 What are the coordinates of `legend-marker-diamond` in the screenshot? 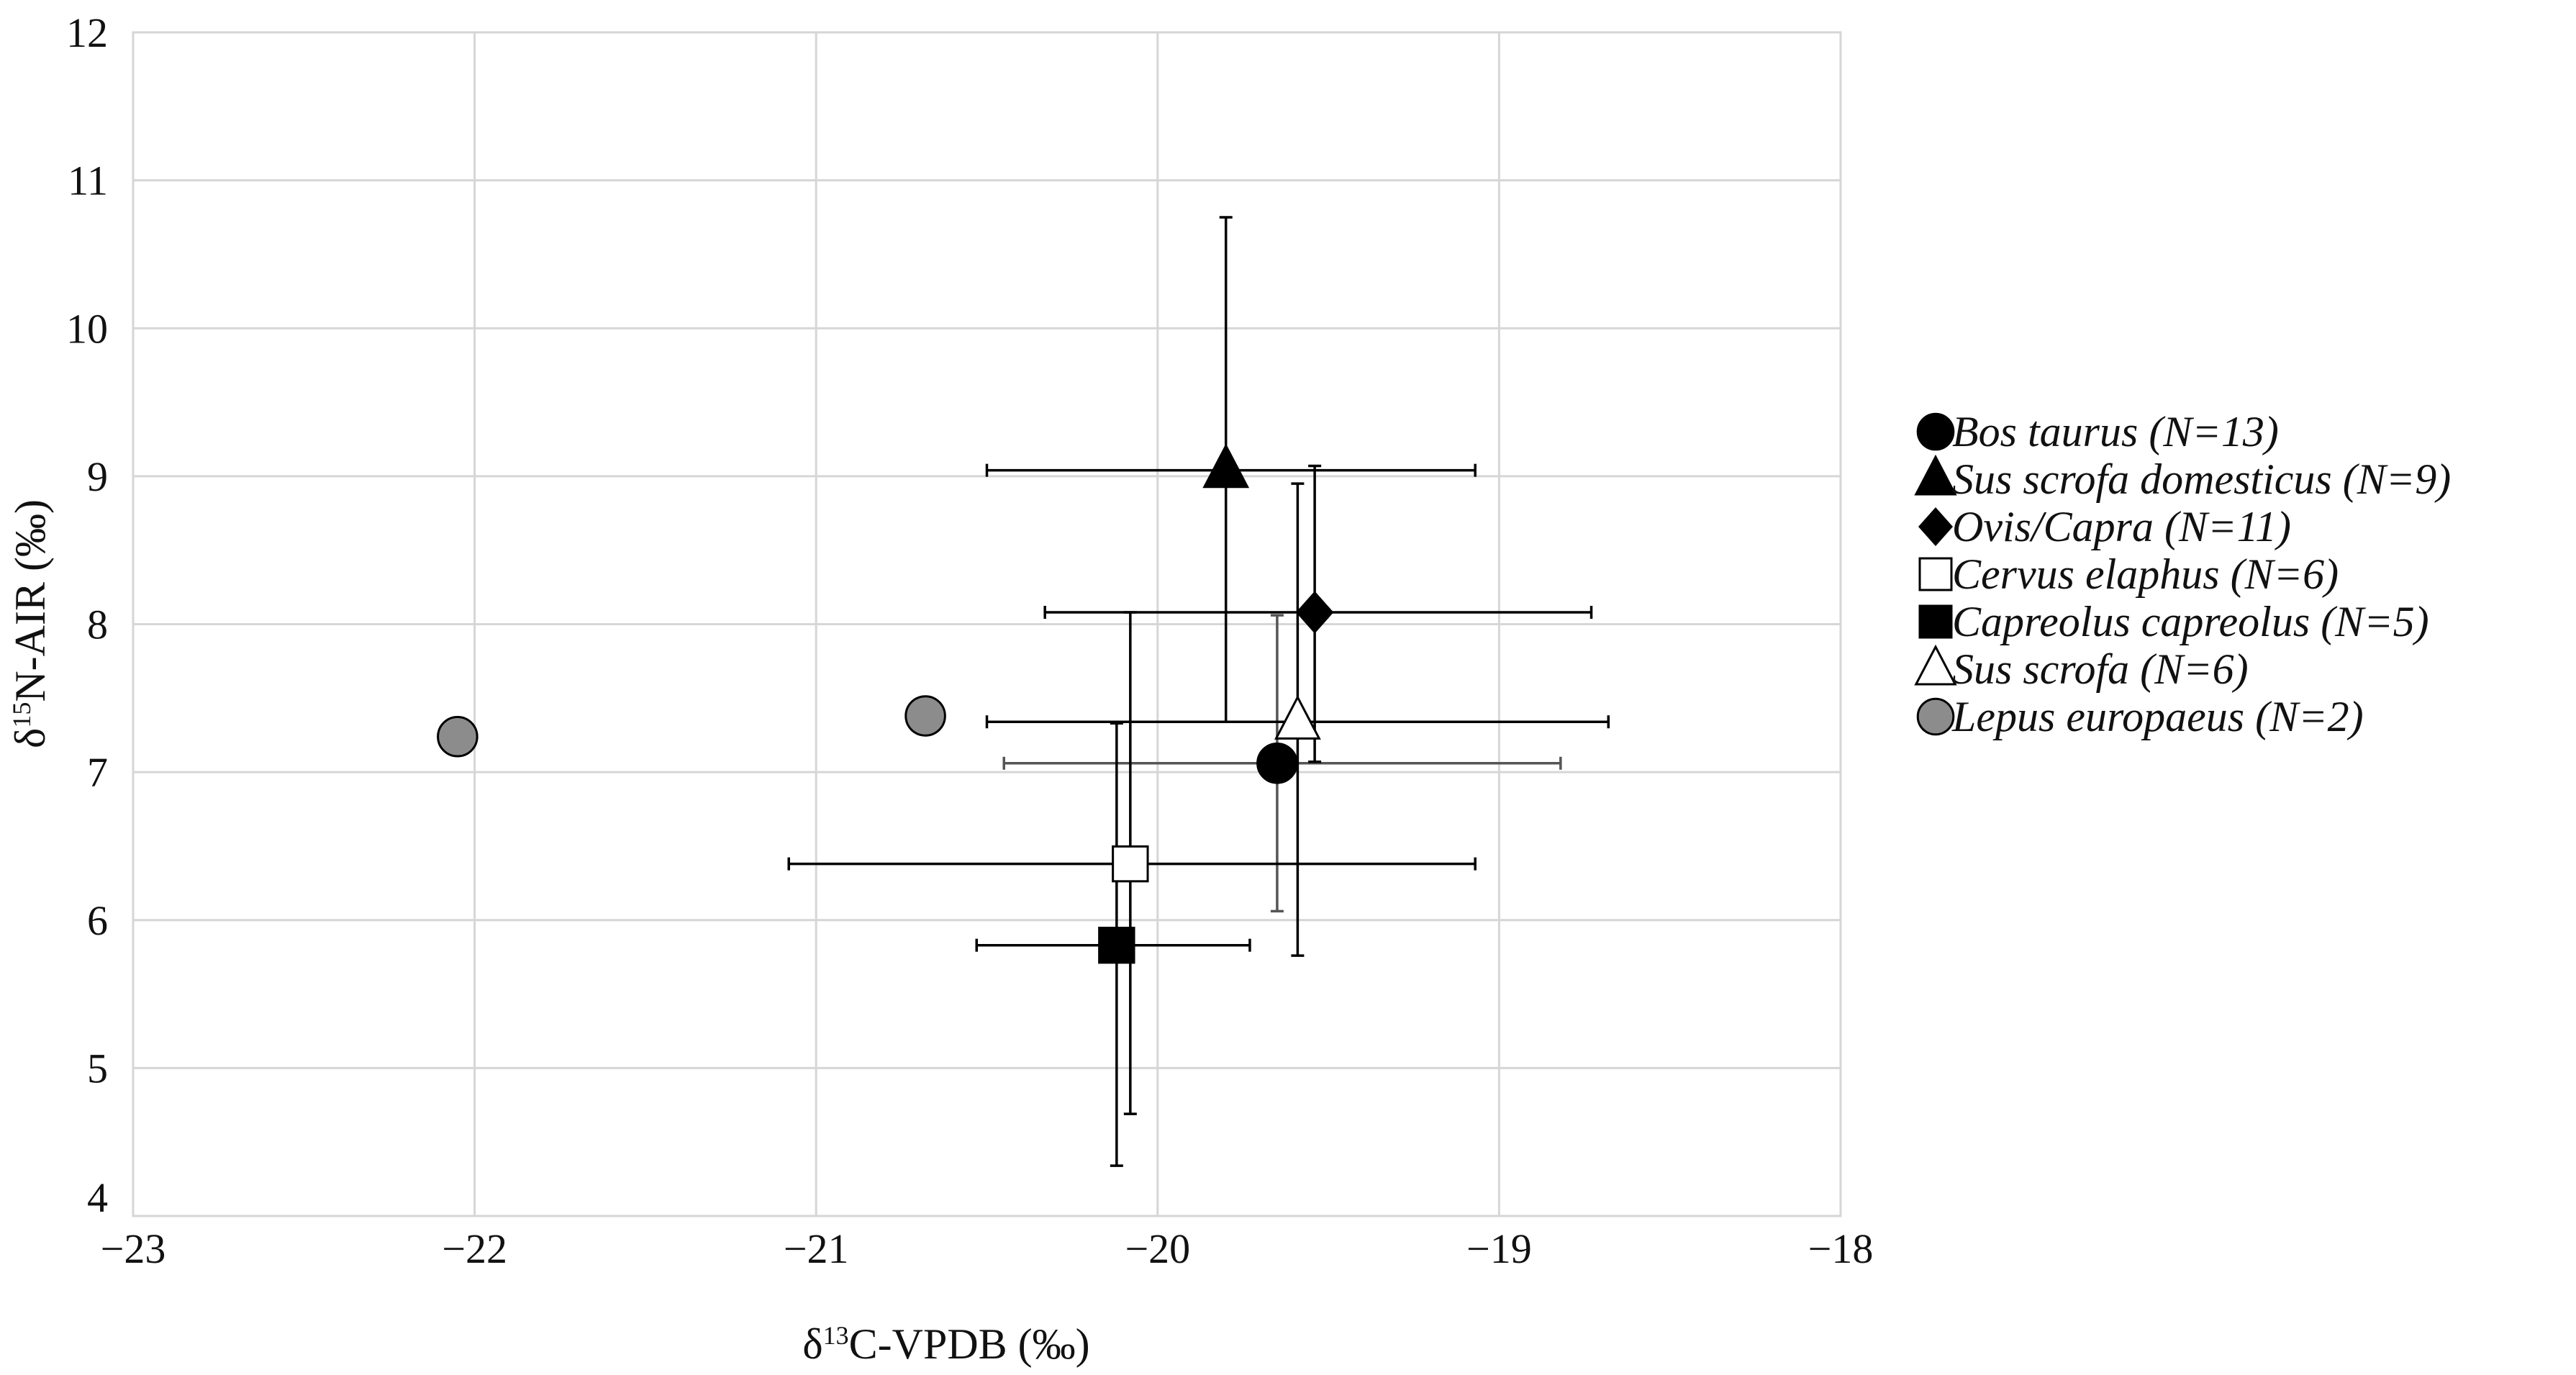 It's located at (1936, 527).